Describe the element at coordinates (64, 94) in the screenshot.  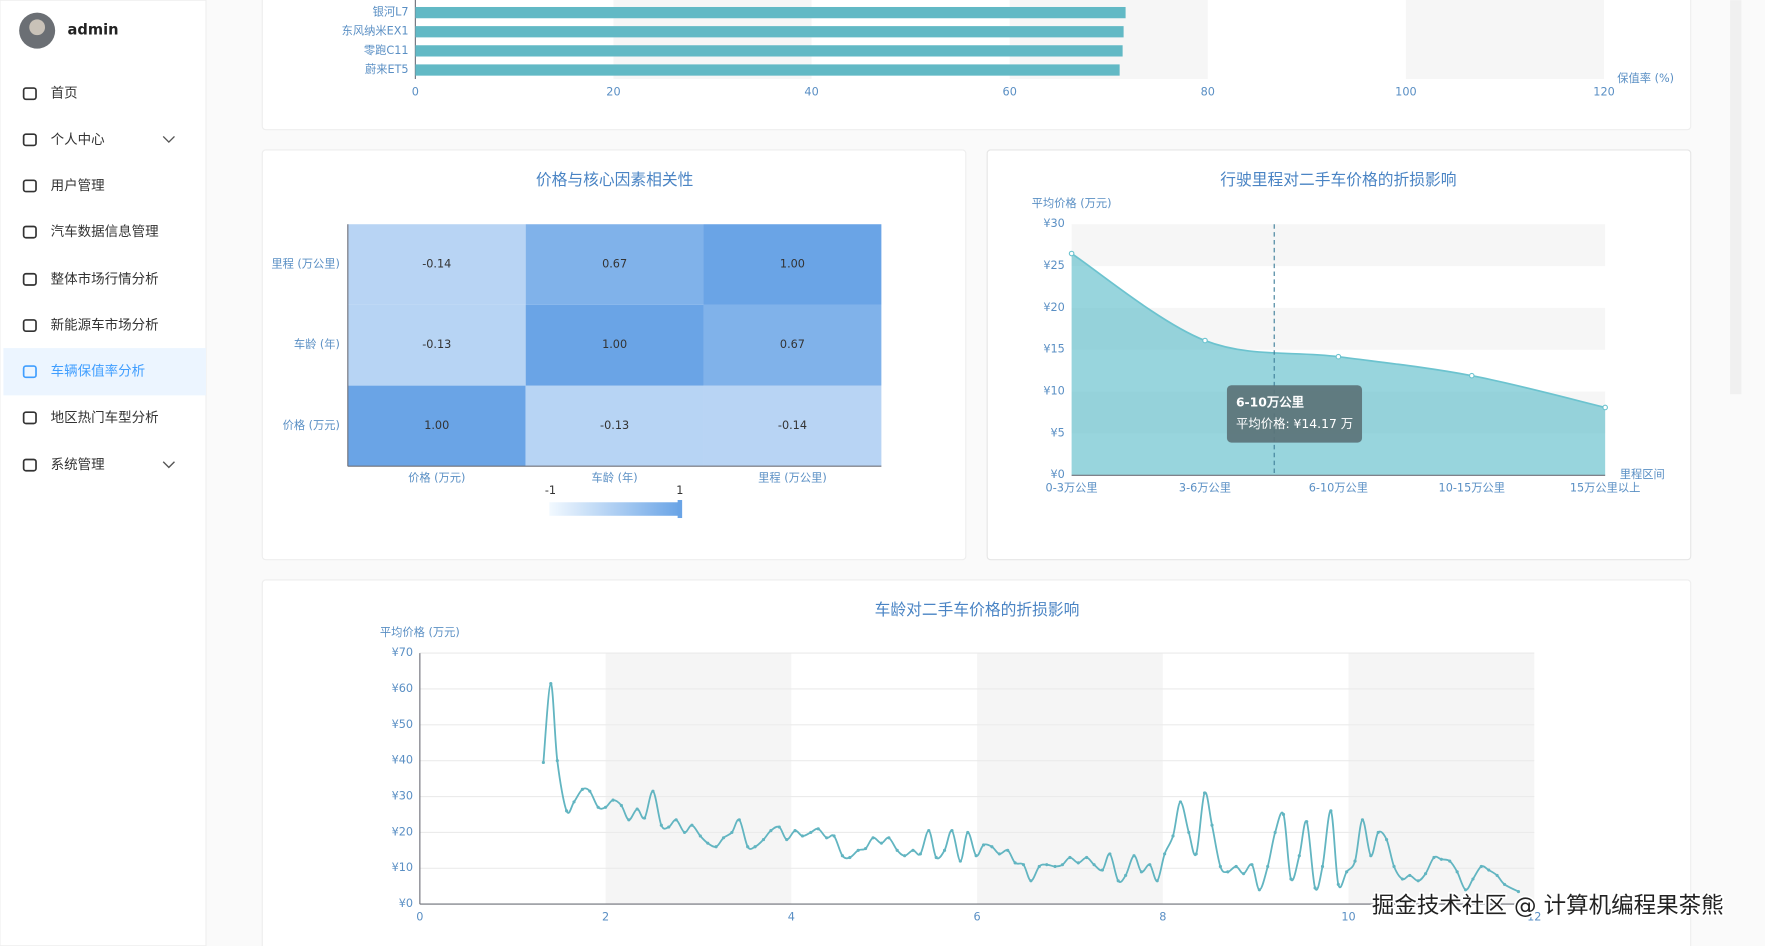
I see `menu-item: 首页` at that location.